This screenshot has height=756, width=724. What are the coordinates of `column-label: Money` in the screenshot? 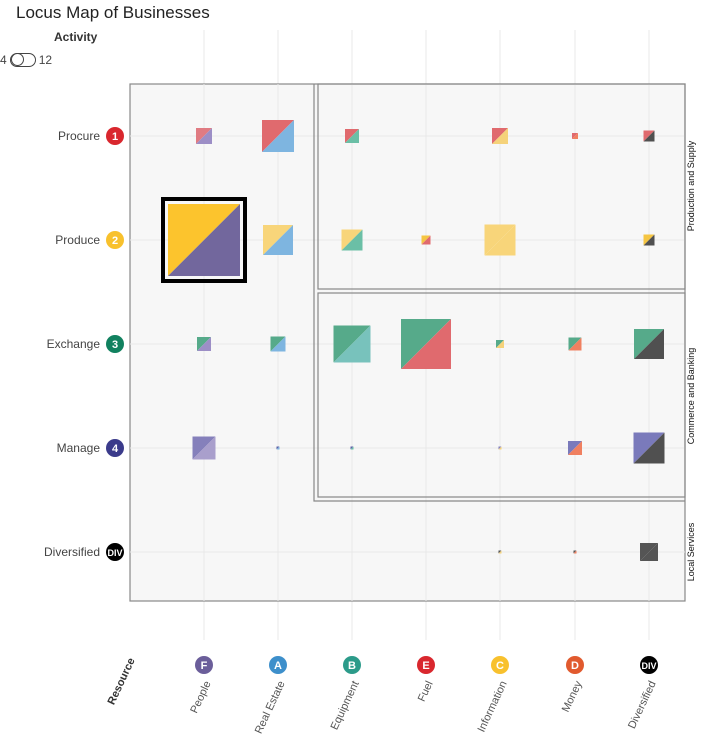 It's located at (572, 696).